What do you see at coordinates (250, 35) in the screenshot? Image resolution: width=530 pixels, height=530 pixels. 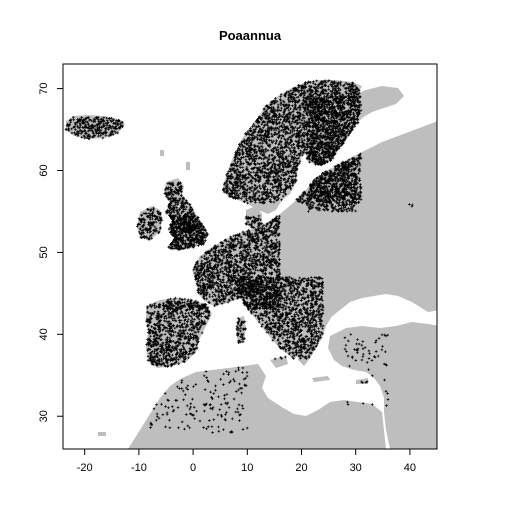 I see `chart-title: Poaannua` at bounding box center [250, 35].